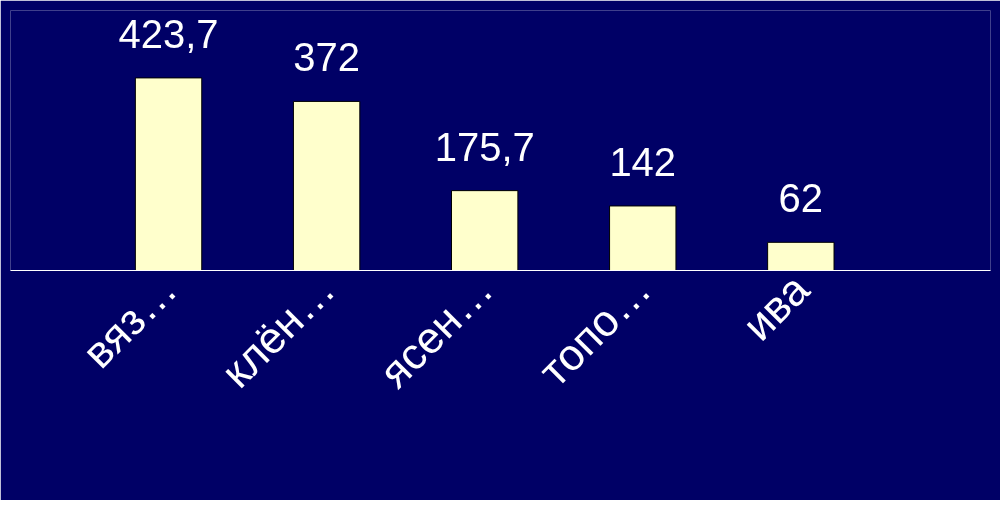  What do you see at coordinates (327, 57) in the screenshot?
I see `data-label: 372` at bounding box center [327, 57].